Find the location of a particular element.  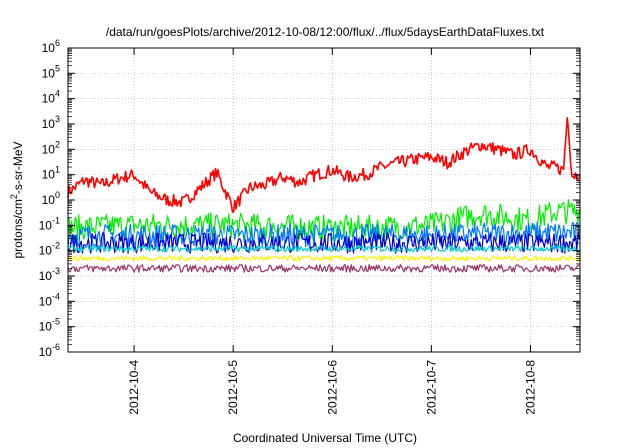

y-tick-label: 10⁻¹ is located at coordinates (49, 223).